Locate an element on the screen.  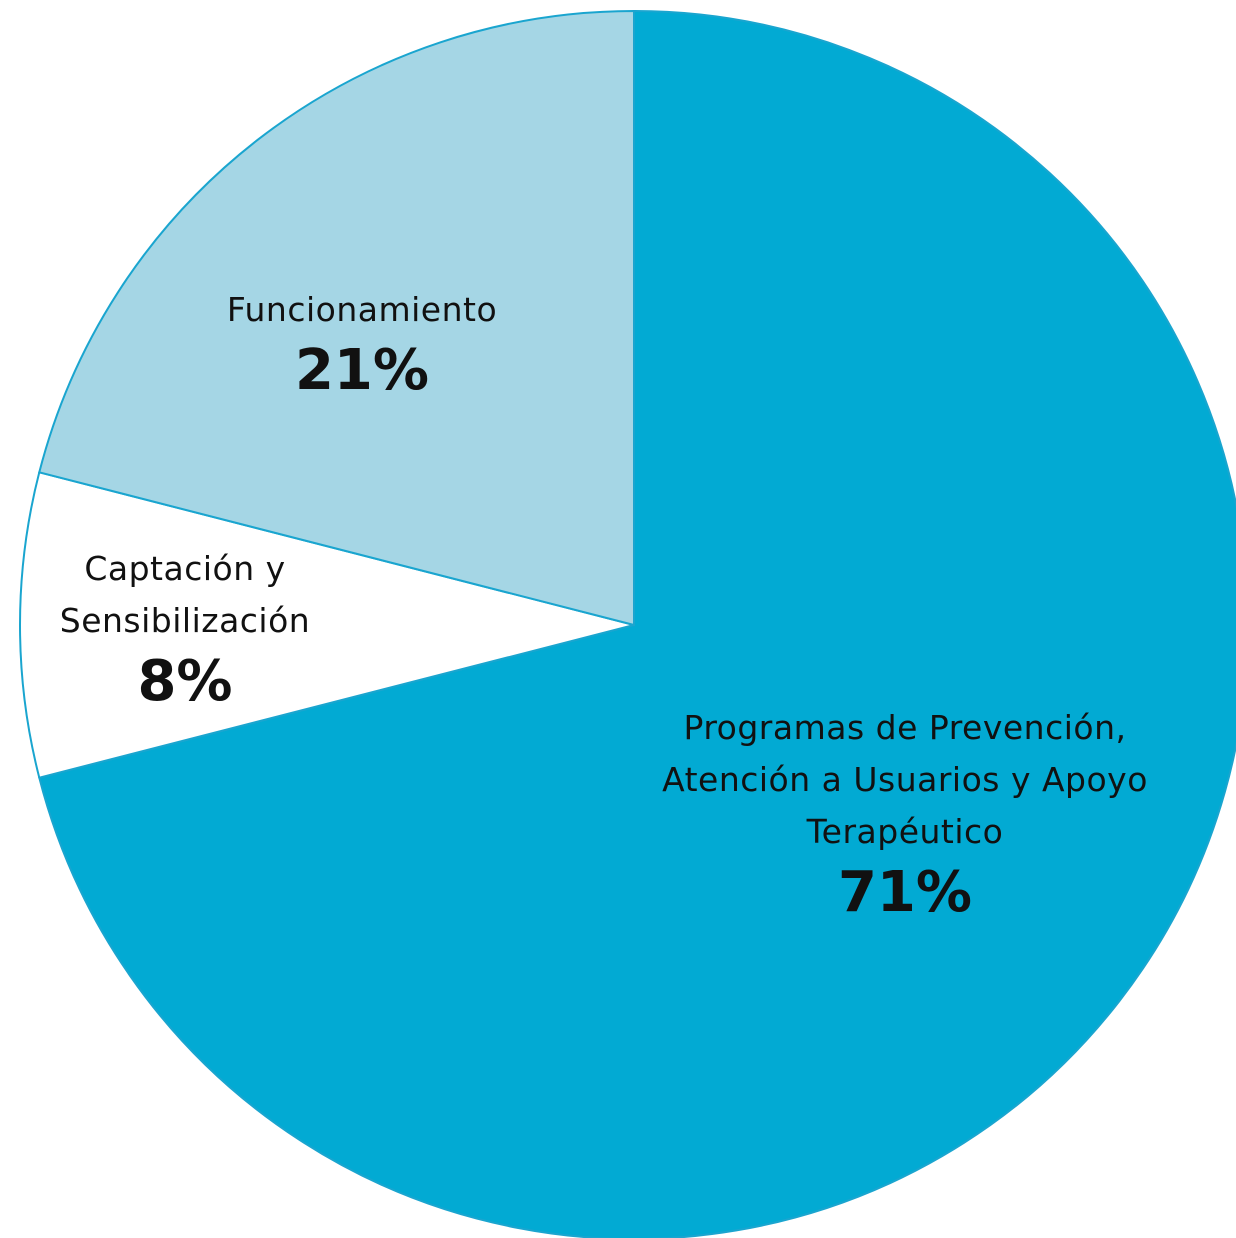
slice-label: Funcionamiento 21% is located at coordinates (362, 345).